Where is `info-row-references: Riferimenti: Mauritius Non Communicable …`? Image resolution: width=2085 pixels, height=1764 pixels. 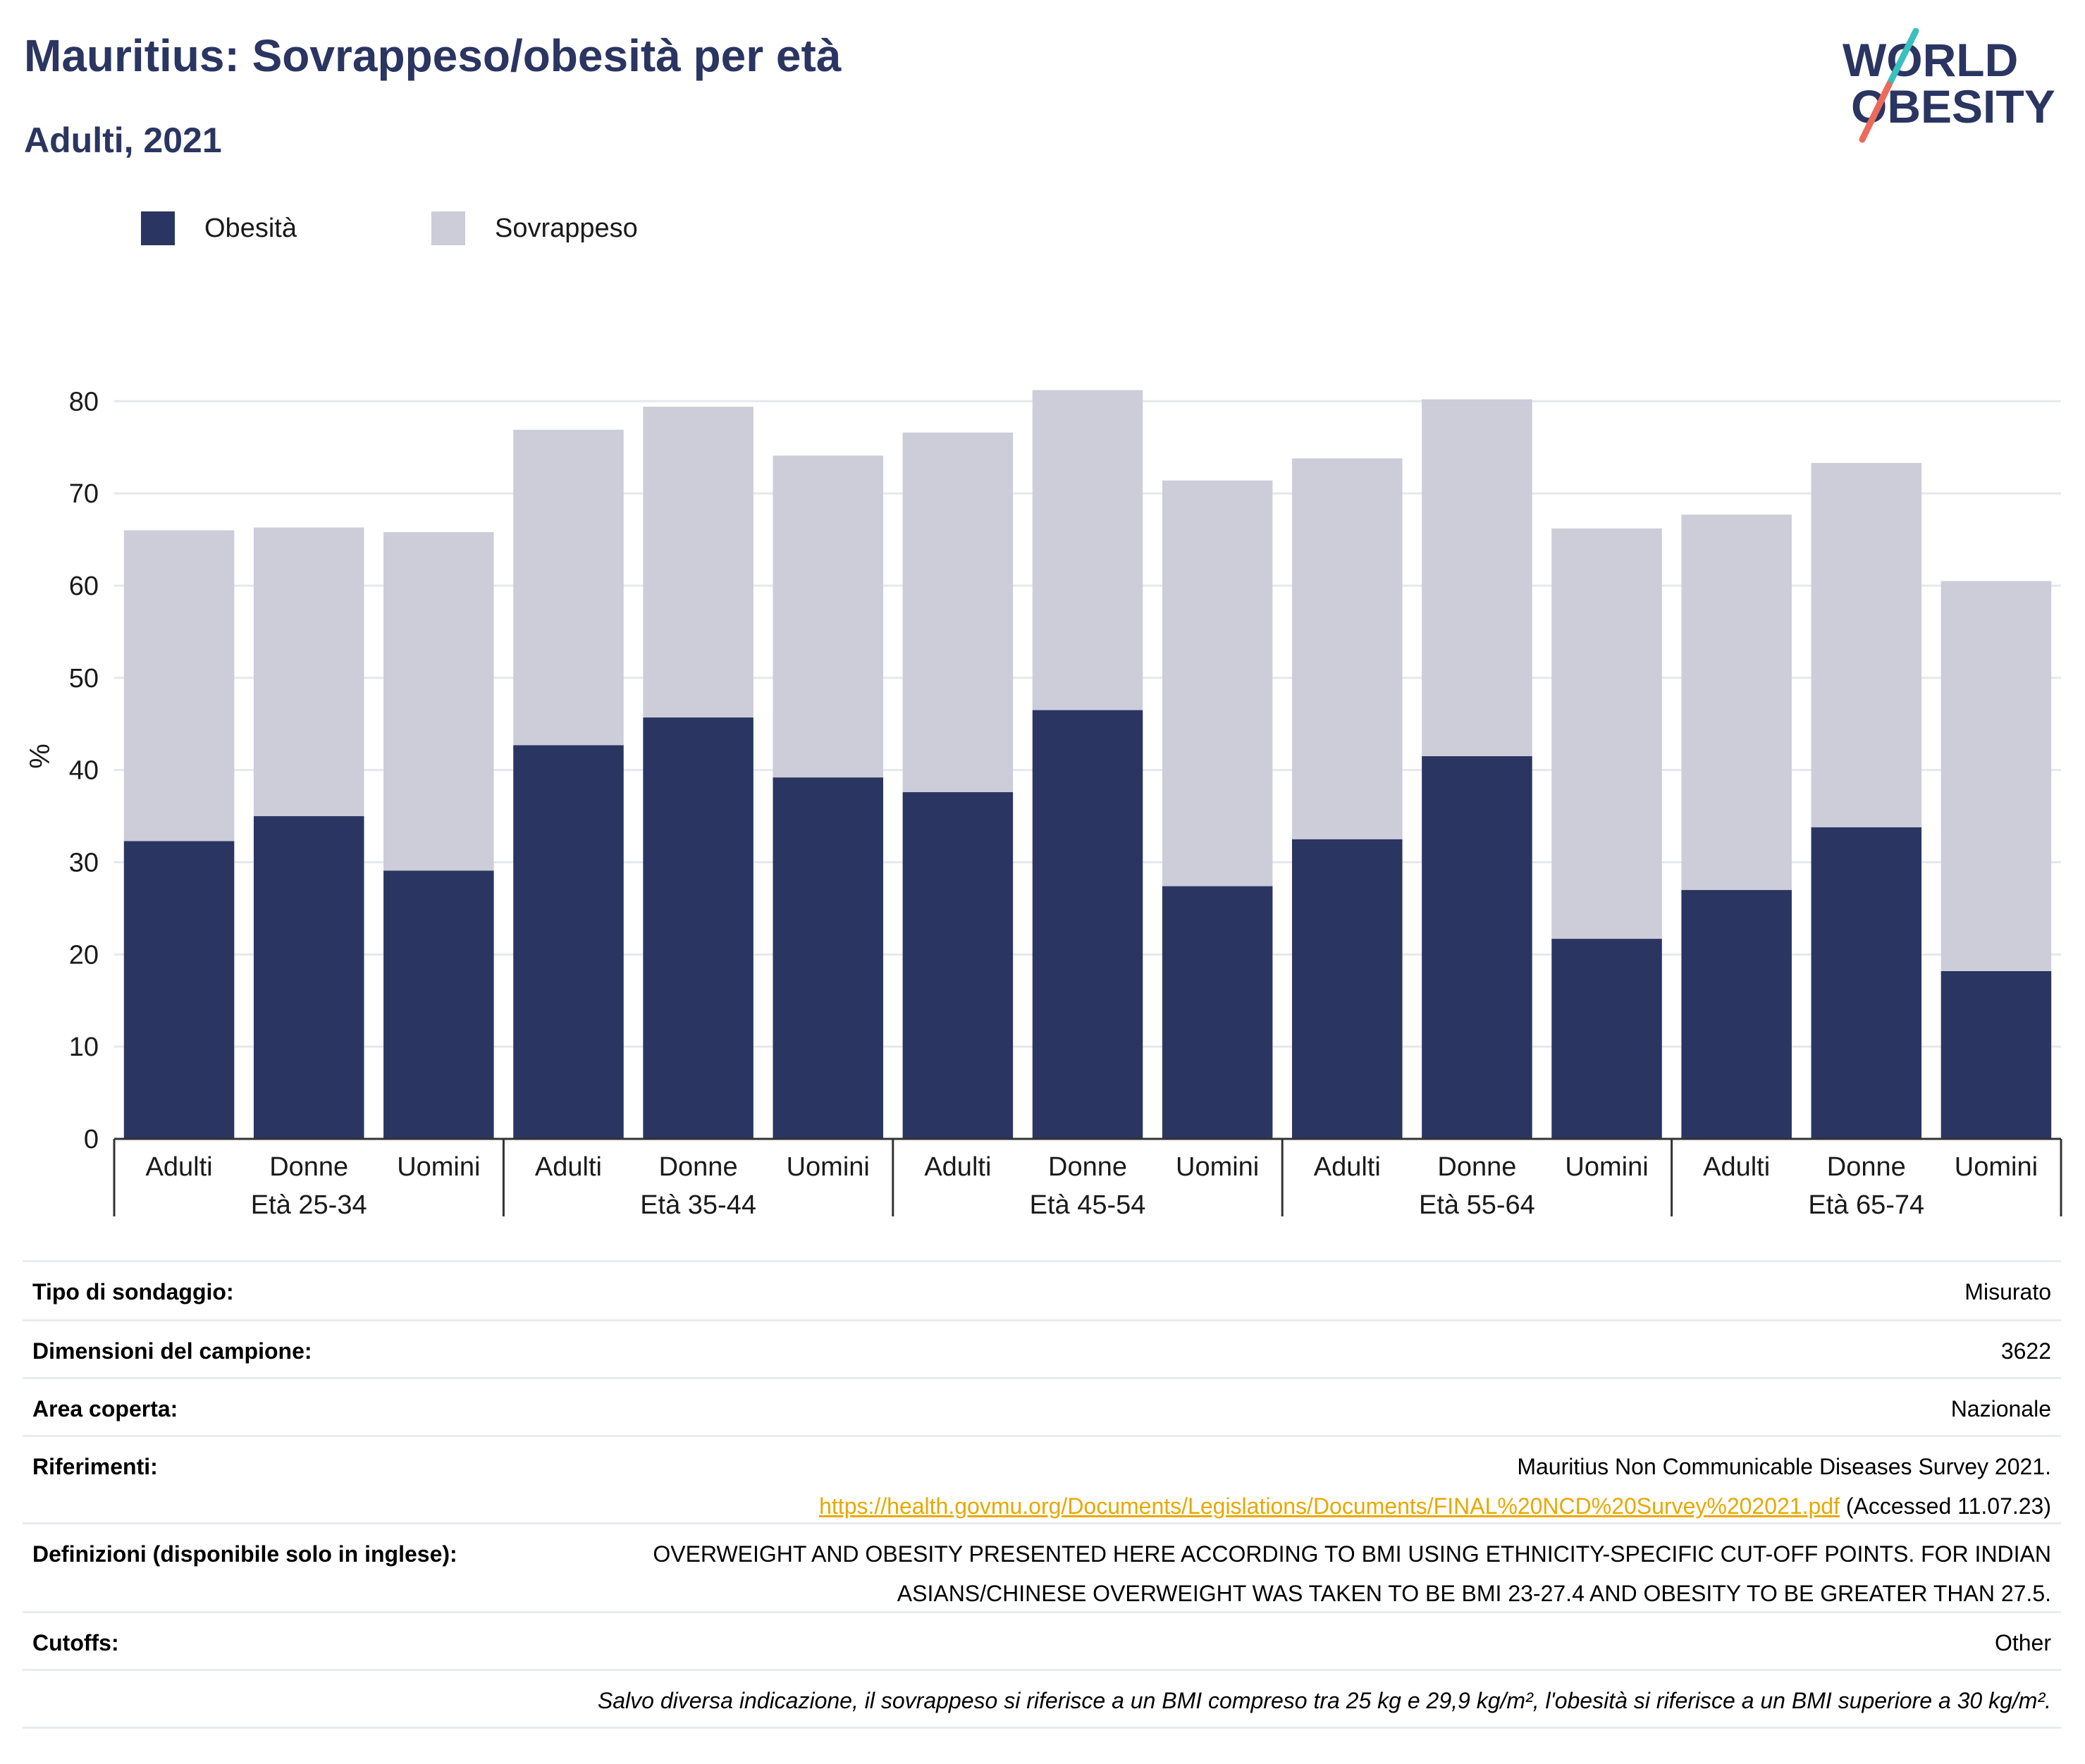
info-row-references: Riferimenti: Mauritius Non Communicable … is located at coordinates (1042, 1478).